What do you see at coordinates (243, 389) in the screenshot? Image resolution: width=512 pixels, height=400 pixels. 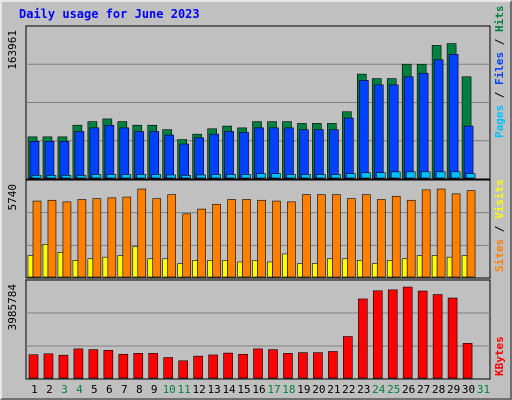 I see `x-tick-label: 15` at bounding box center [243, 389].